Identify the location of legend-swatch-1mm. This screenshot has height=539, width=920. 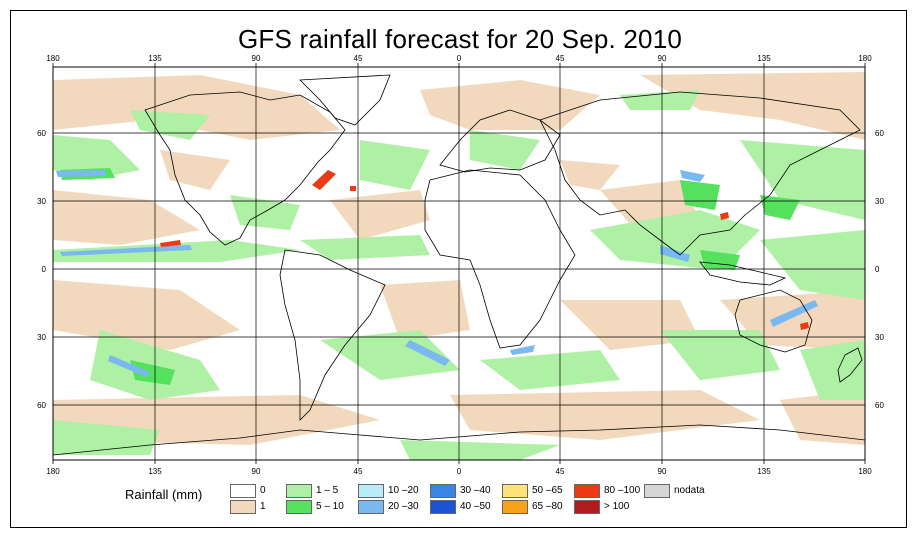
(243, 507).